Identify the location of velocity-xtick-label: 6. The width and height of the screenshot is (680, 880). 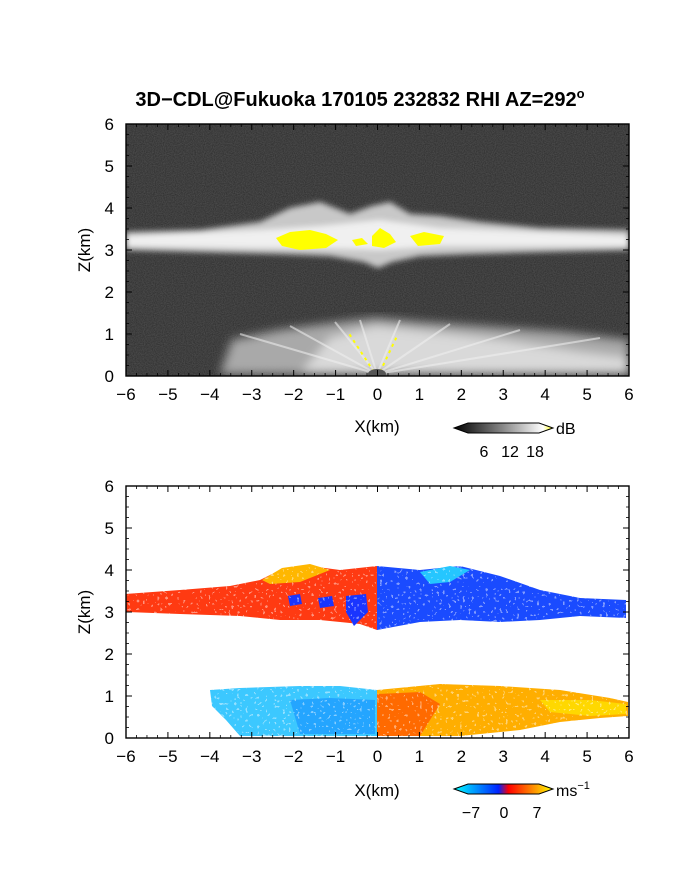
(628, 756).